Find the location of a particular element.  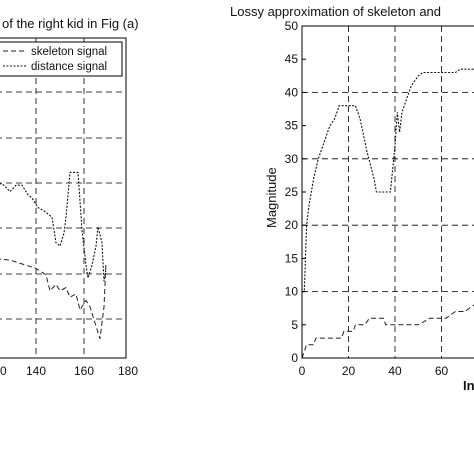

legend-label-distance: distance signal is located at coordinates (69, 67).